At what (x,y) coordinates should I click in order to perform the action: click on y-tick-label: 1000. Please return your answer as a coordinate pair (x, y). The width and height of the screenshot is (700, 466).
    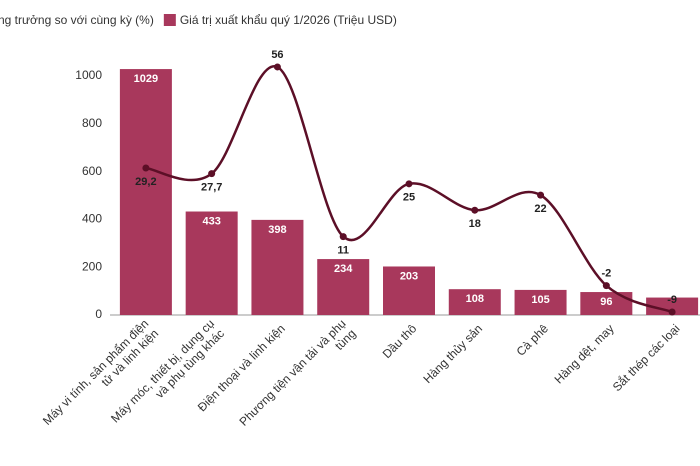
    Looking at the image, I should click on (88, 75).